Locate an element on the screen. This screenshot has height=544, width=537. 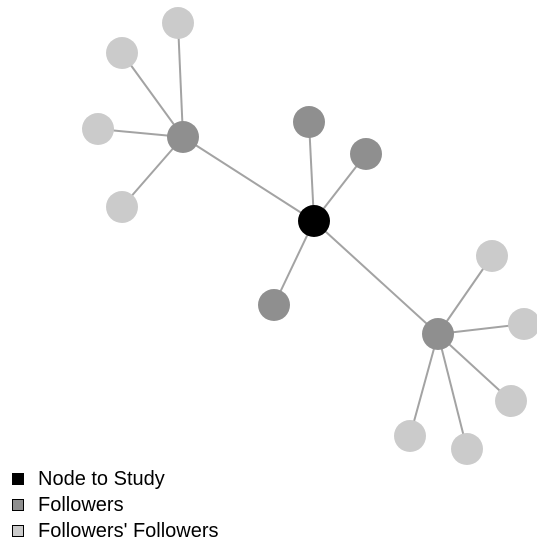
node-ff8 is located at coordinates (467, 449).